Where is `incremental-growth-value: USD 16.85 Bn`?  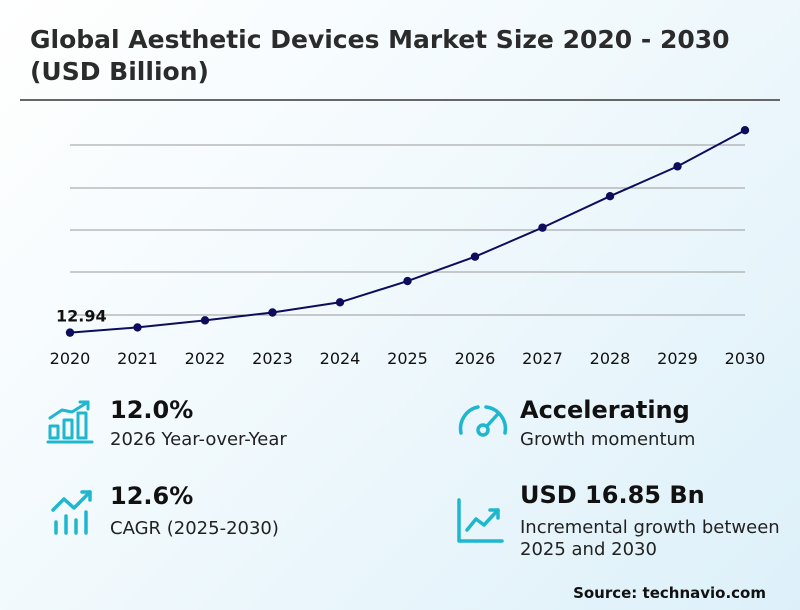 incremental-growth-value: USD 16.85 Bn is located at coordinates (612, 495).